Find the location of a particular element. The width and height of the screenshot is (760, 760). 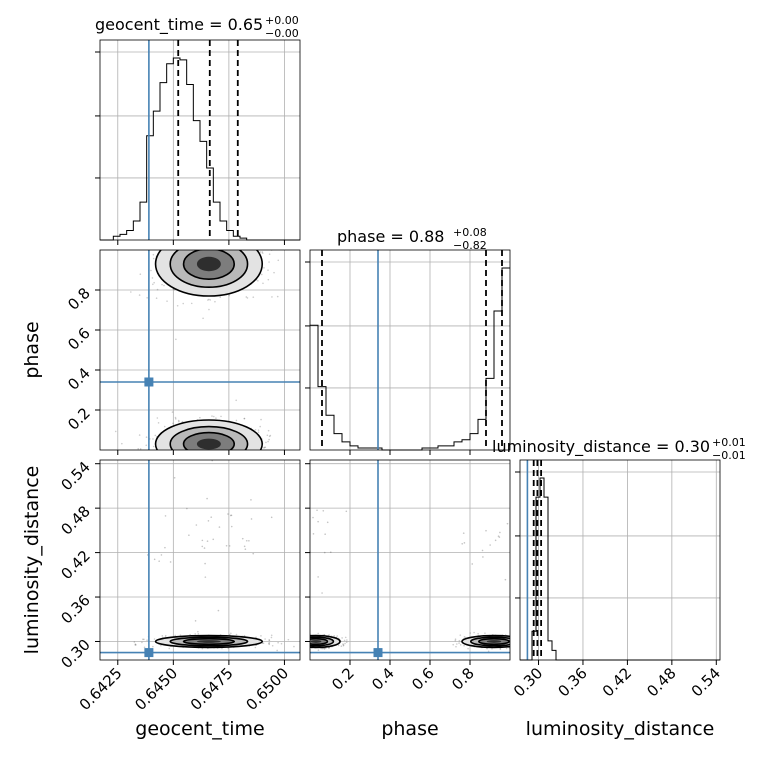

x-tick-label: 0.8 is located at coordinates (463, 679).